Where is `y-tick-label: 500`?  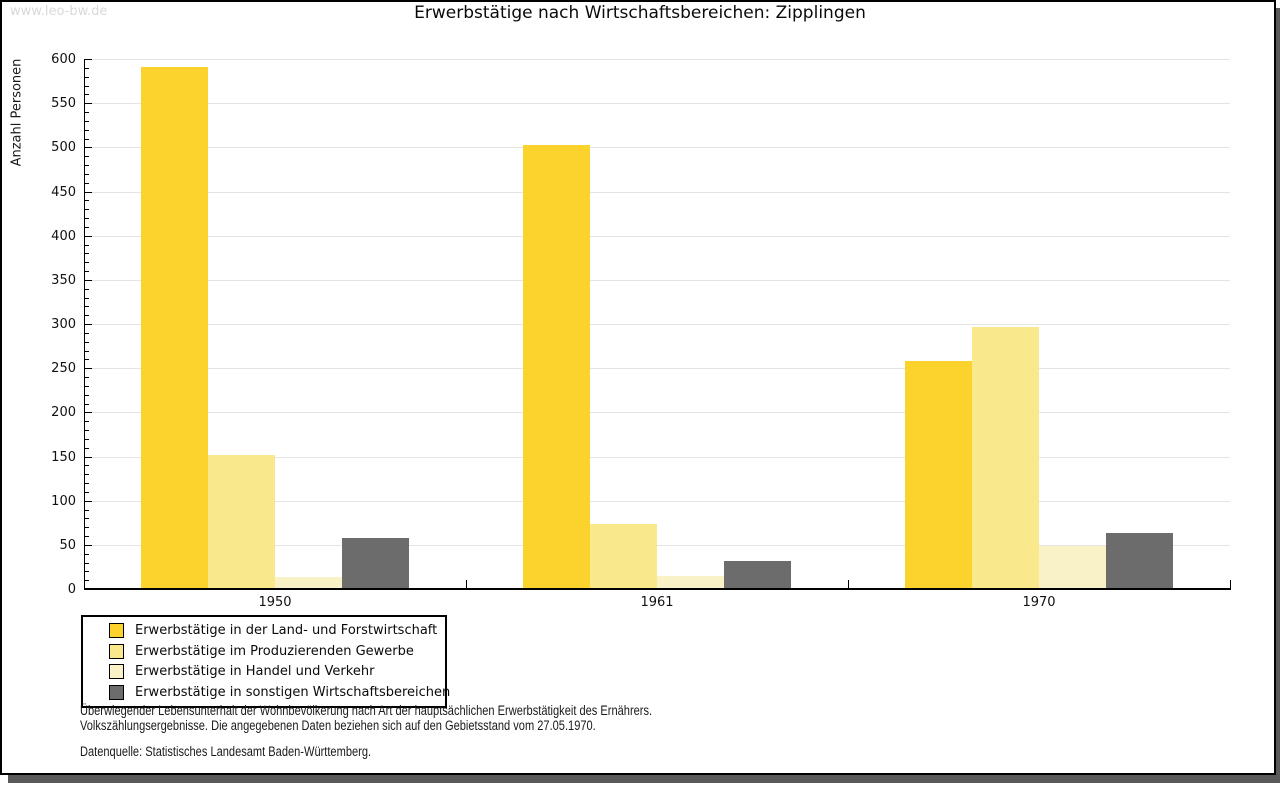 y-tick-label: 500 is located at coordinates (63, 147).